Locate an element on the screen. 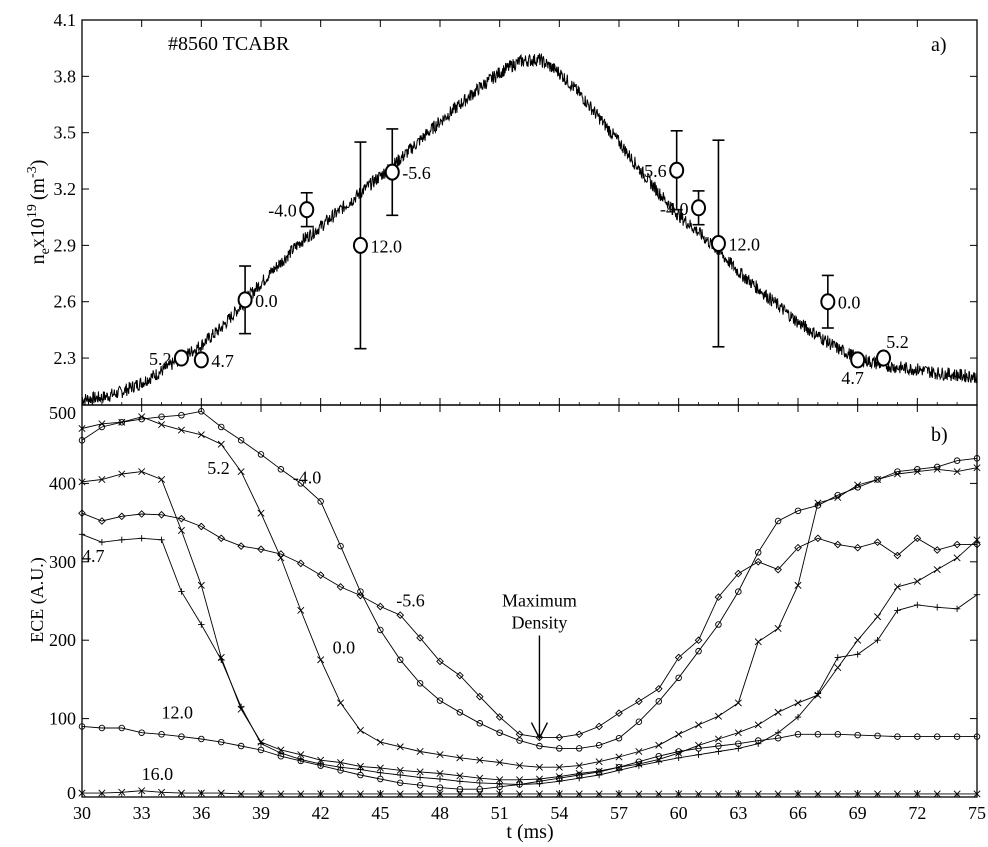 This screenshot has width=988, height=847. x-tick-label: 33 is located at coordinates (142, 813).